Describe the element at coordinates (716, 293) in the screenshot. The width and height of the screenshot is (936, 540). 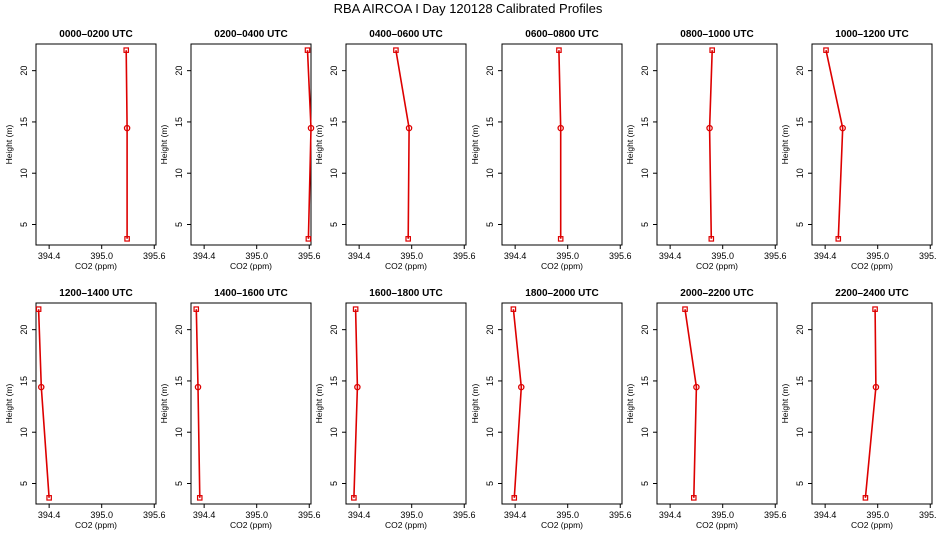
I see `panel-title: 2000–2200 UTC` at that location.